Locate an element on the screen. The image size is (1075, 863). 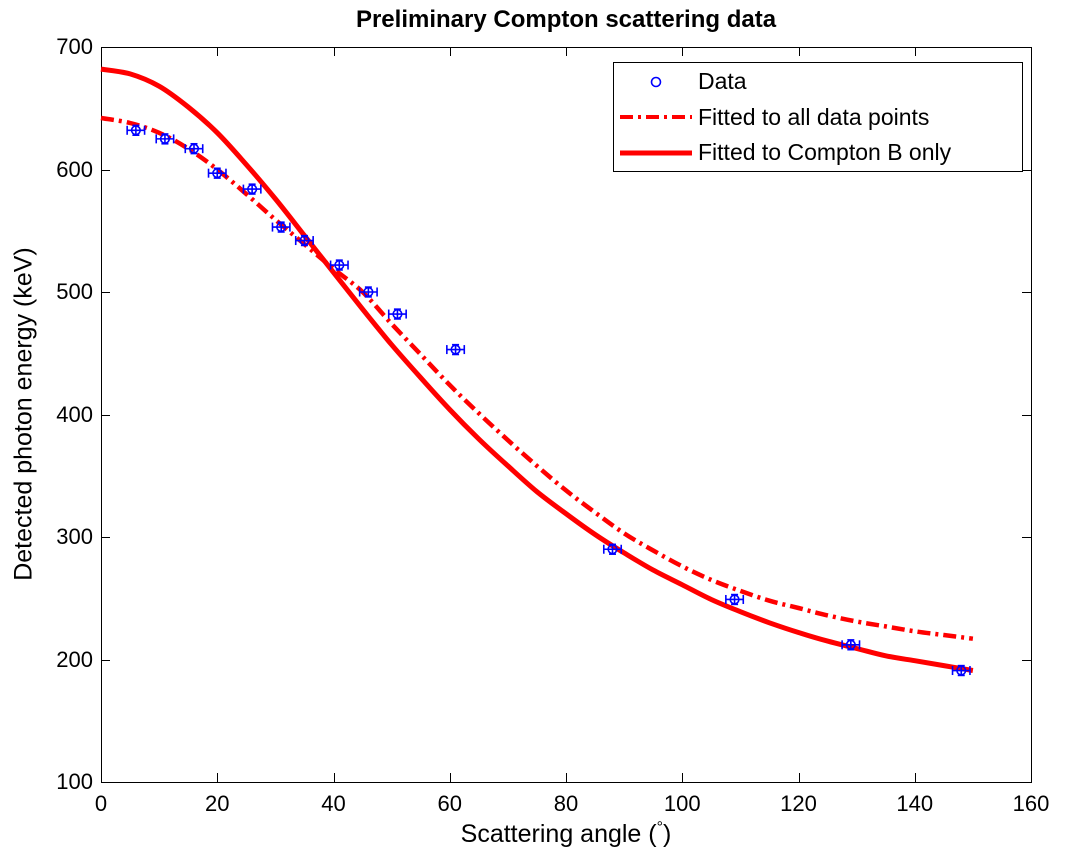
y-tick-label: 700 is located at coordinates (74, 46).